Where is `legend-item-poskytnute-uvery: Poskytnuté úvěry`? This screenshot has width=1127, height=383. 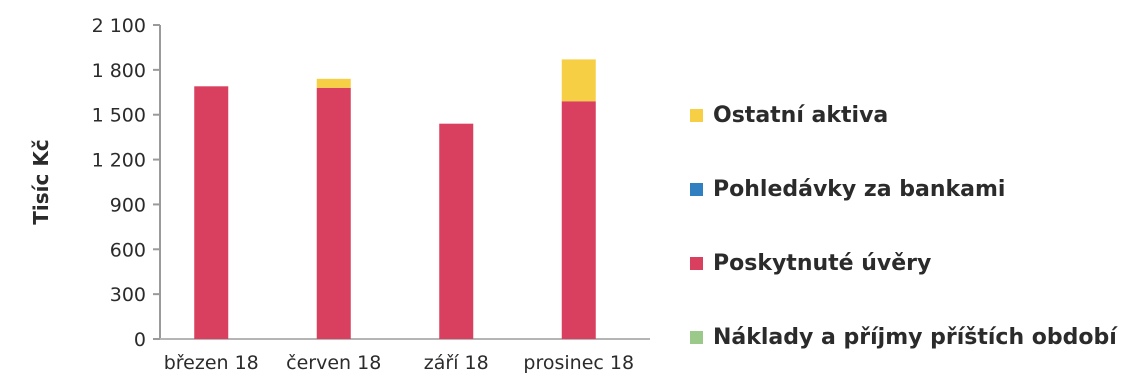
legend-item-poskytnute-uvery: Poskytnuté úvěry is located at coordinates (905, 263).